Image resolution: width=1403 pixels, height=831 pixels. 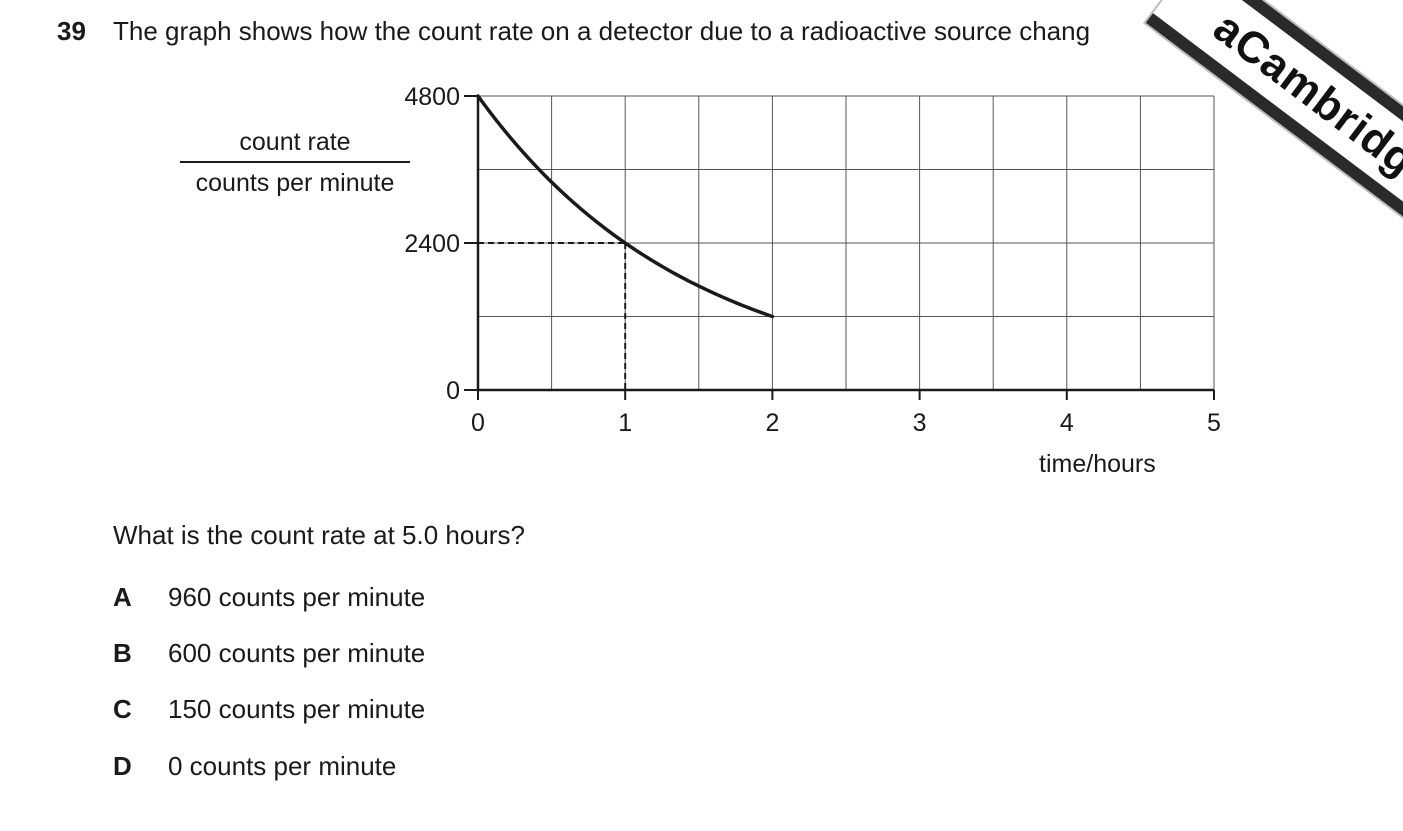 What do you see at coordinates (122, 653) in the screenshot?
I see `option-letter: B` at bounding box center [122, 653].